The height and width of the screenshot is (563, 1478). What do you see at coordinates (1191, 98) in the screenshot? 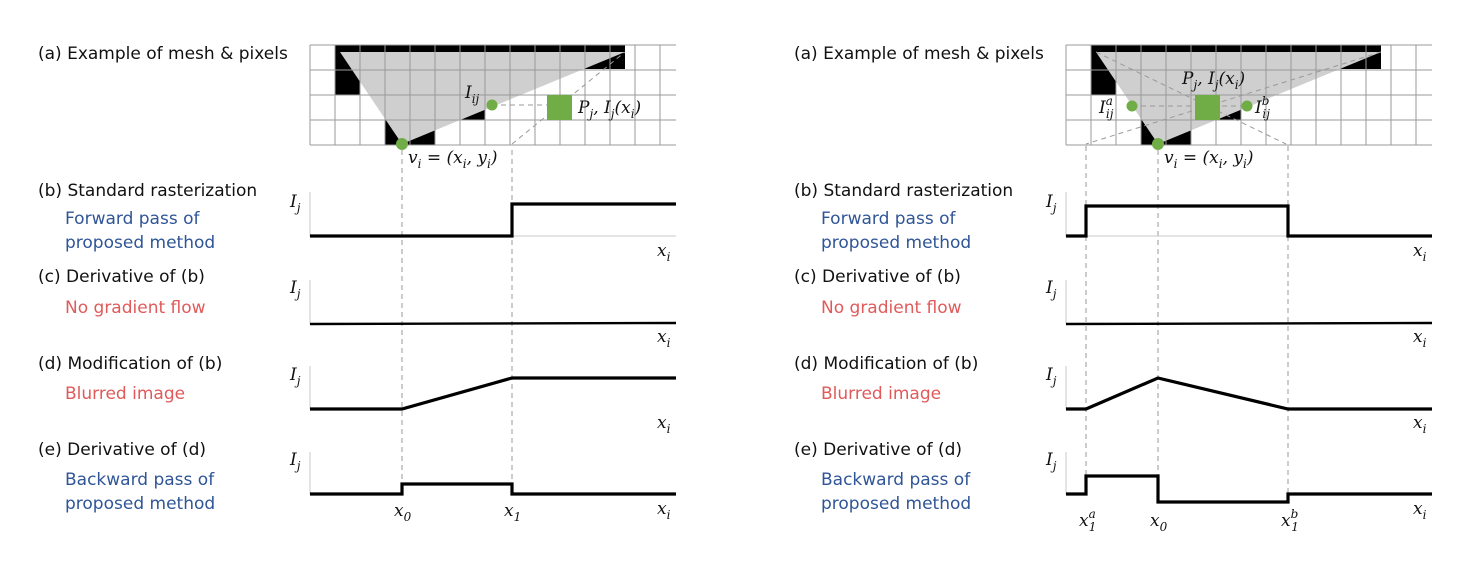
I see `projection-line-a` at bounding box center [1191, 98].